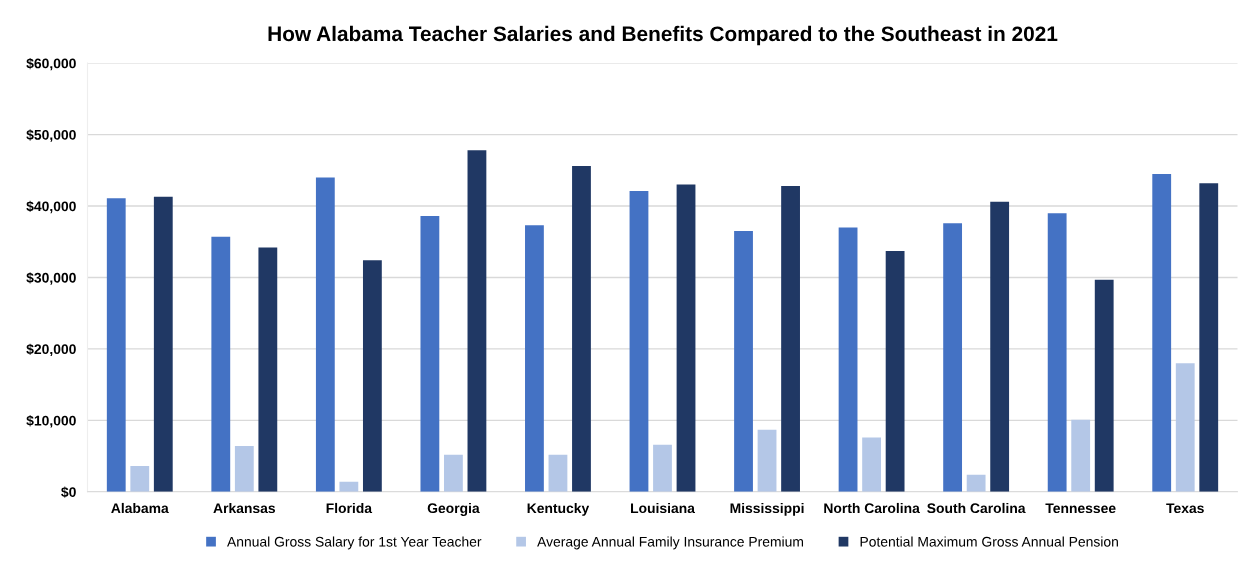  I want to click on y-tick-label: $0, so click(68, 492).